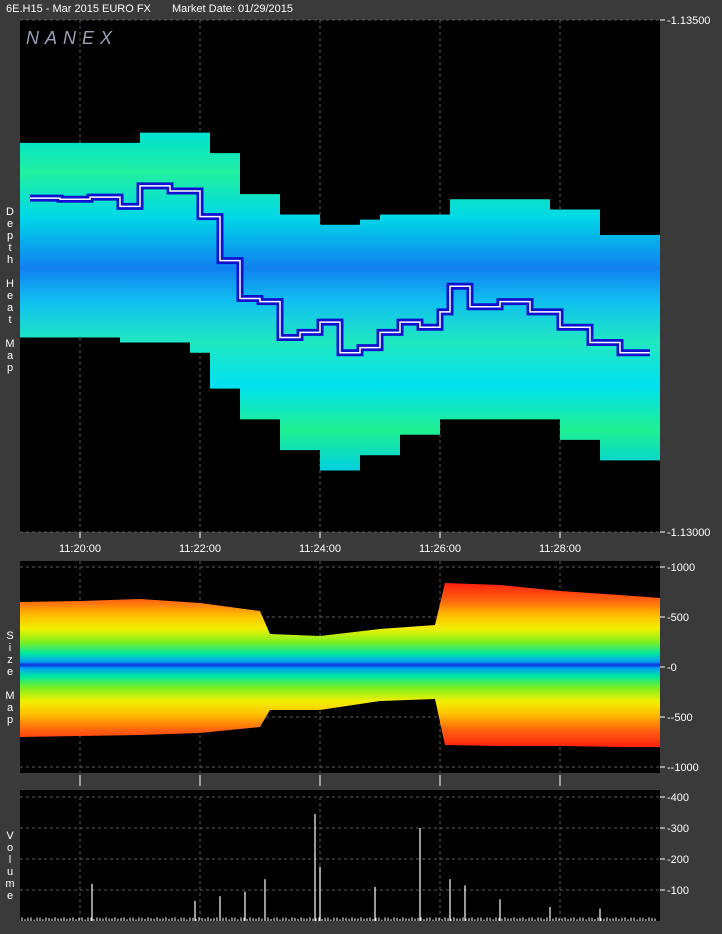 The width and height of the screenshot is (722, 934). I want to click on side-label-letter: m, so click(10, 884).